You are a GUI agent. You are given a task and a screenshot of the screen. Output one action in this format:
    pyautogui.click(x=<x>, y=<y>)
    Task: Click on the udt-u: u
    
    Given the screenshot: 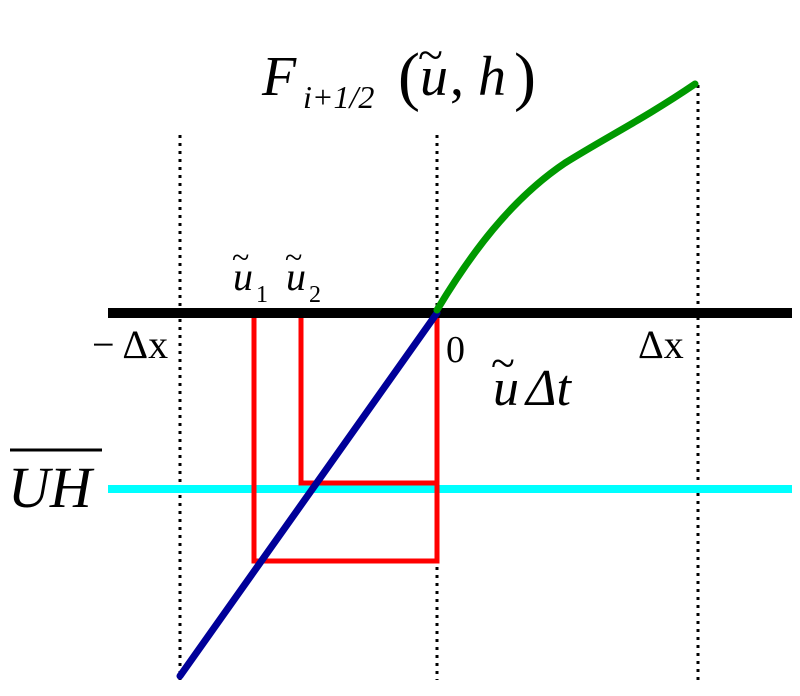 What is the action you would take?
    pyautogui.click(x=506, y=388)
    